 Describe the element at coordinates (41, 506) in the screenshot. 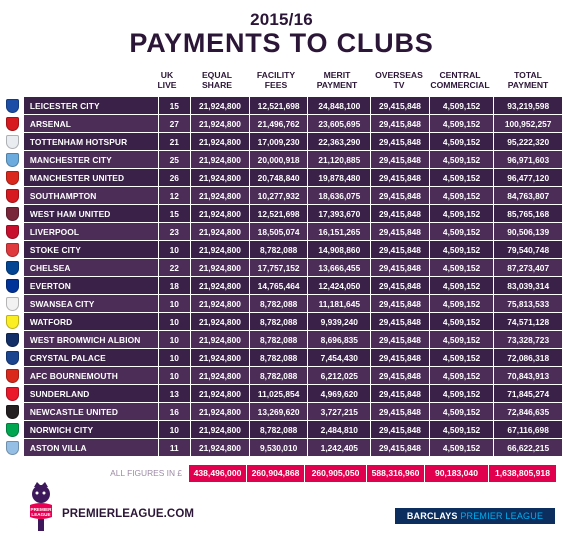

I see `premier-league-logo: PREMIER LEAGUE` at that location.